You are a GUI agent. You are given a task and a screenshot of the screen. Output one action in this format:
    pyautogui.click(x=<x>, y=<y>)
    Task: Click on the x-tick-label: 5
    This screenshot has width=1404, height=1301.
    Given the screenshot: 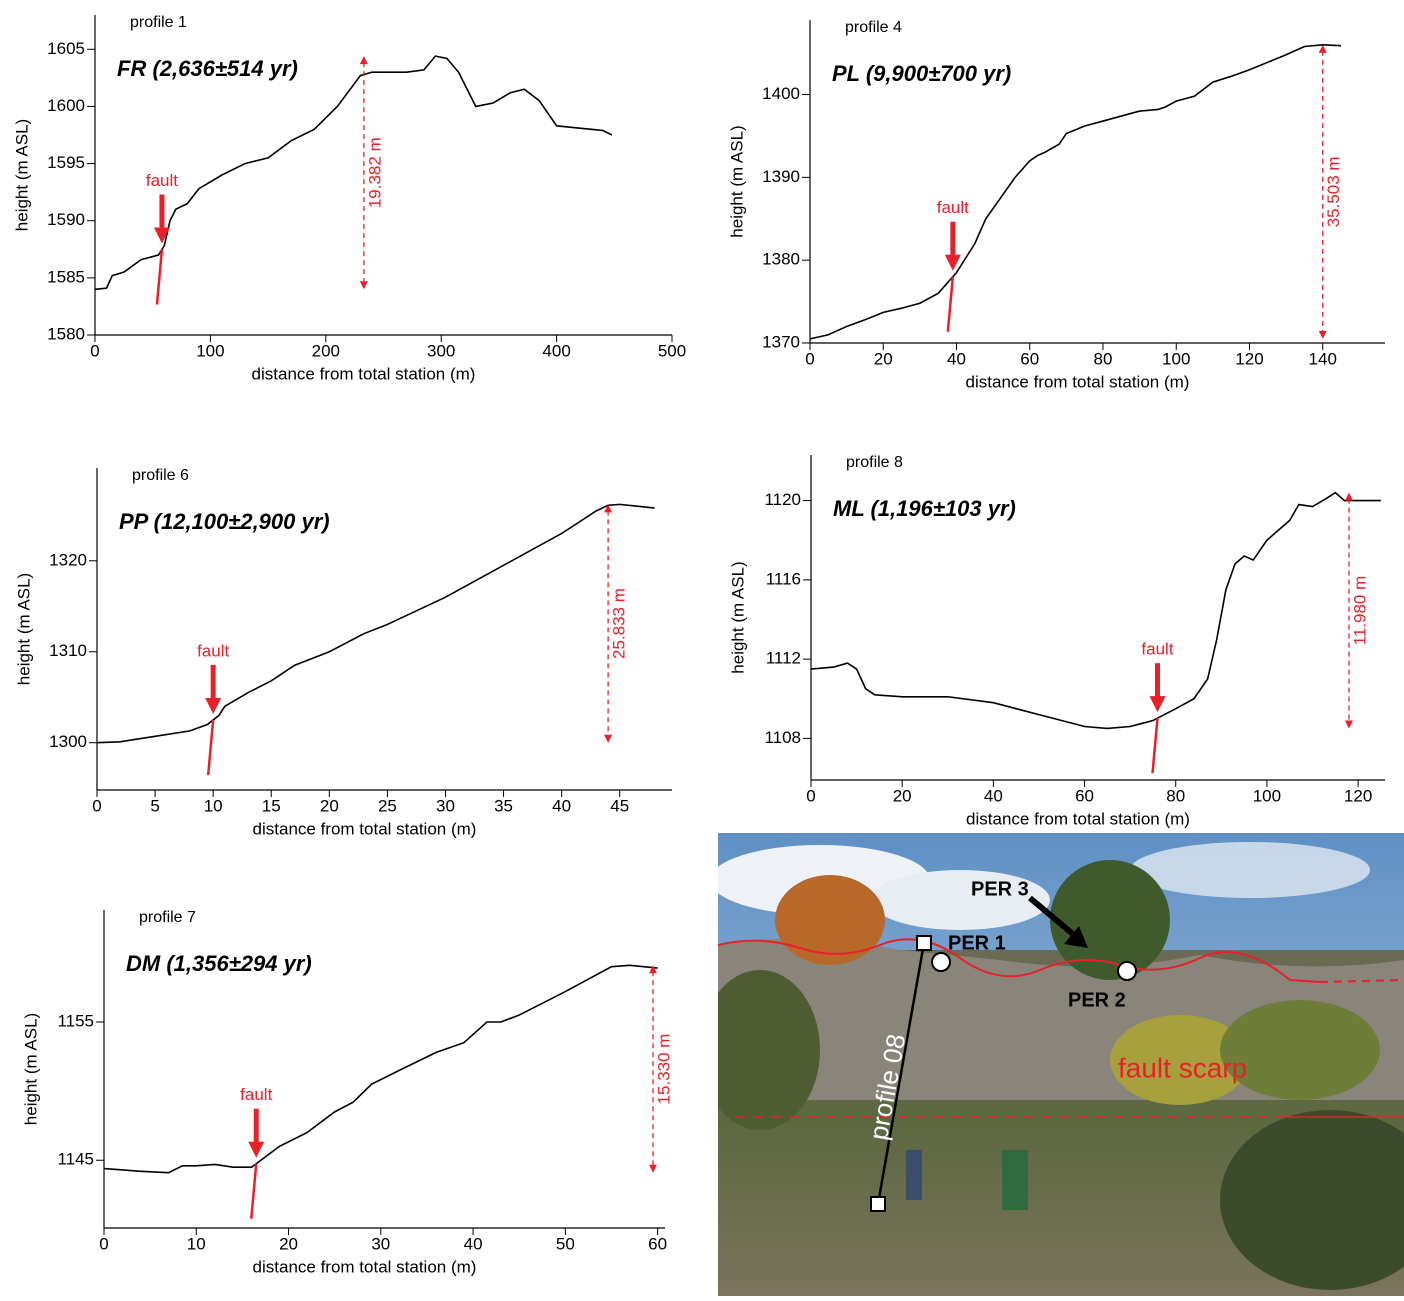 What is the action you would take?
    pyautogui.click(x=154, y=805)
    